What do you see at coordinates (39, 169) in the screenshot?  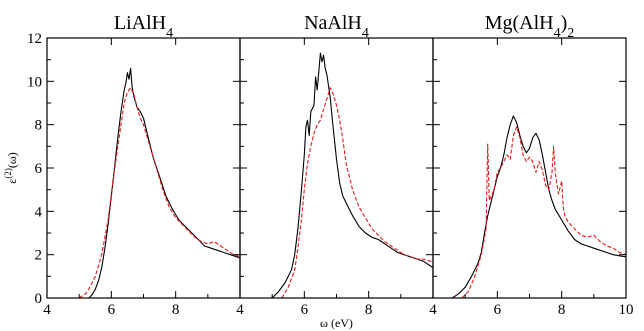 I see `y-tick-label: 6` at bounding box center [39, 169].